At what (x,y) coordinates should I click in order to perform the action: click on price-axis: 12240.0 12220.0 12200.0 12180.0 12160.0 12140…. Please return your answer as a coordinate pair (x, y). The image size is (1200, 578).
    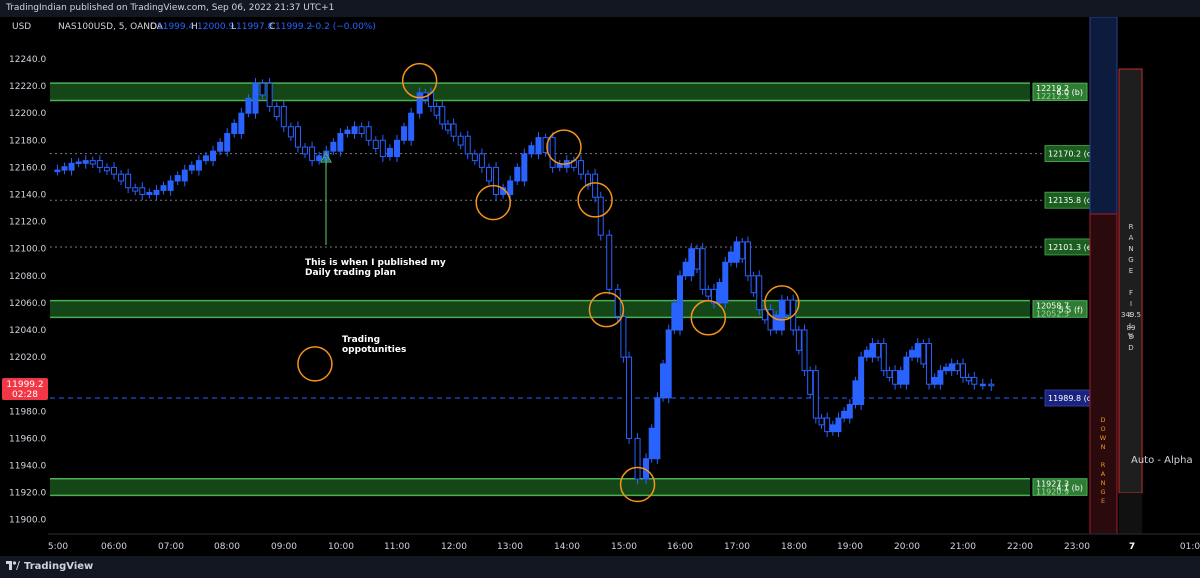
    Looking at the image, I should click on (27, 290).